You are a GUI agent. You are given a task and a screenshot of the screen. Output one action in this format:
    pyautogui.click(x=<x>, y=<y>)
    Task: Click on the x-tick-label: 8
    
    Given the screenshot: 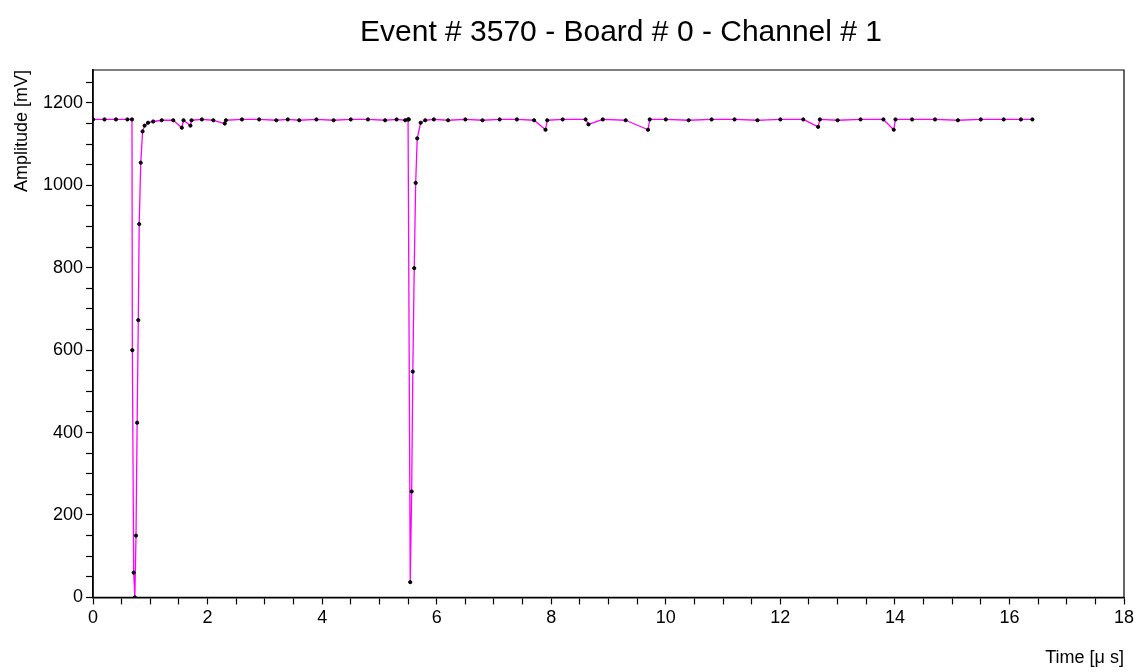 What is the action you would take?
    pyautogui.click(x=551, y=617)
    